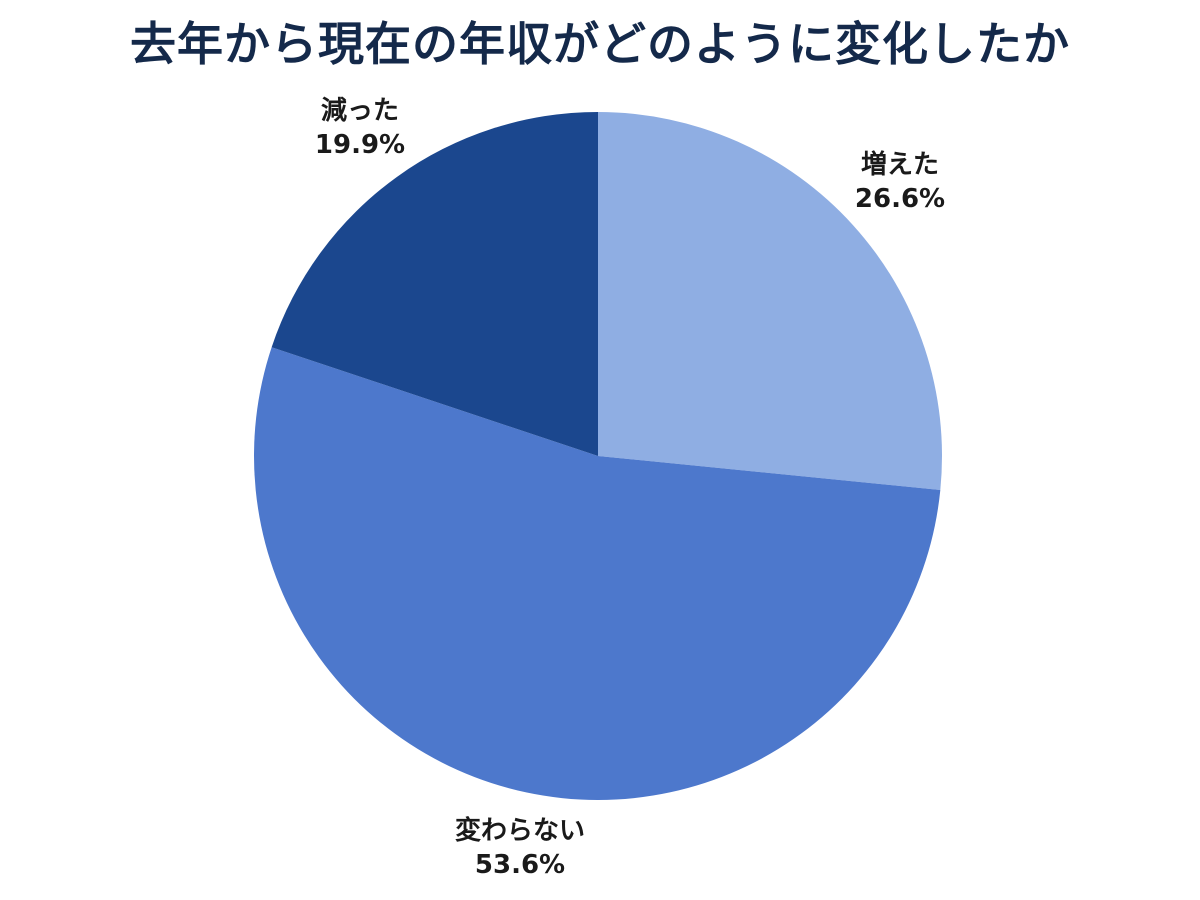  I want to click on slice-label-value: 19.9%, so click(360, 145).